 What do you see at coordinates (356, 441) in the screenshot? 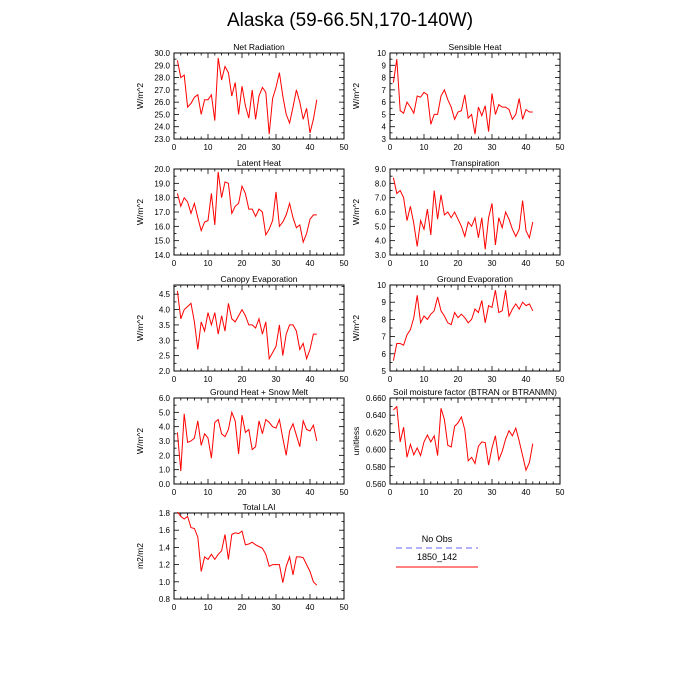
I see `y-axis-label: unitless` at bounding box center [356, 441].